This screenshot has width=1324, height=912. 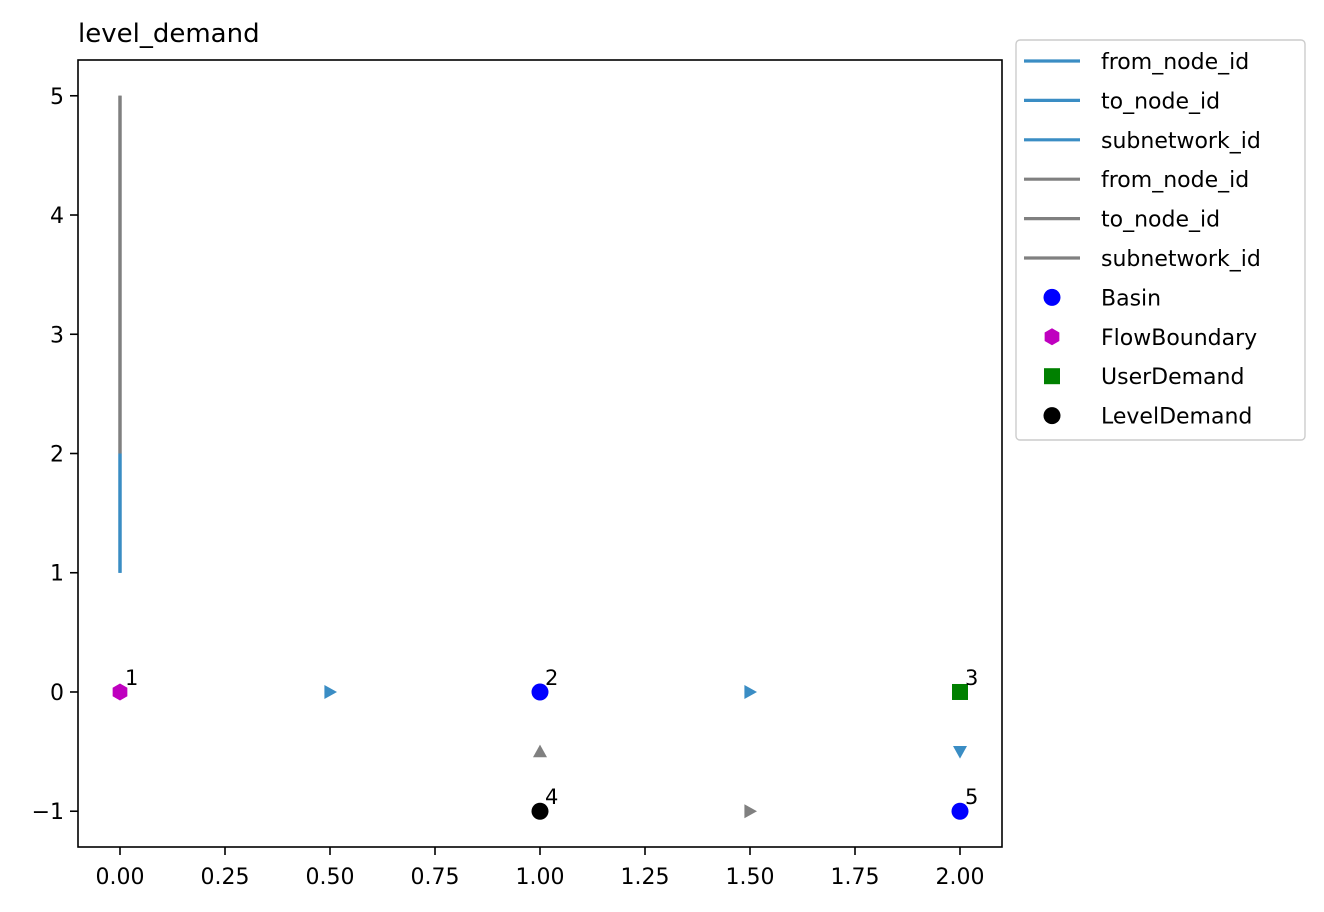 What do you see at coordinates (971, 678) in the screenshot?
I see `node-label: 3` at bounding box center [971, 678].